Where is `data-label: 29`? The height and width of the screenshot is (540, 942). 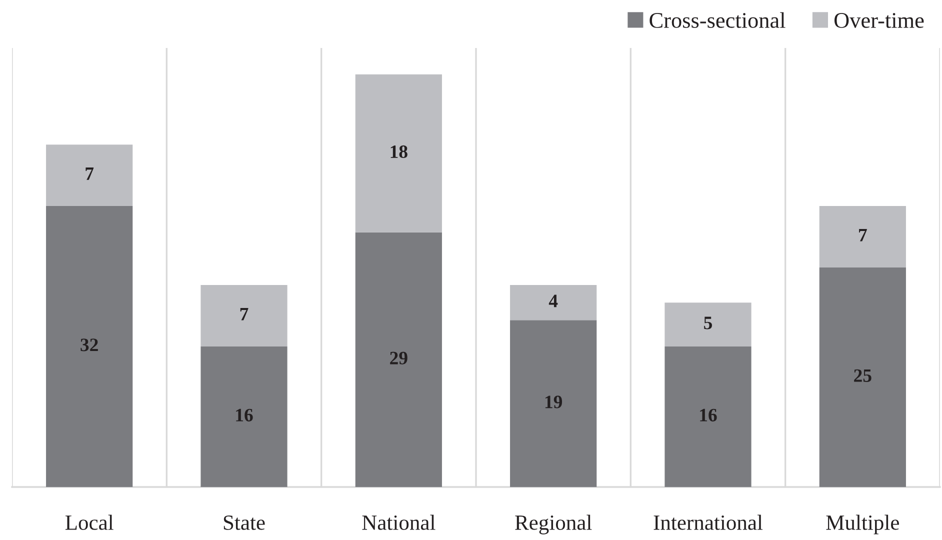
data-label: 29 is located at coordinates (399, 358).